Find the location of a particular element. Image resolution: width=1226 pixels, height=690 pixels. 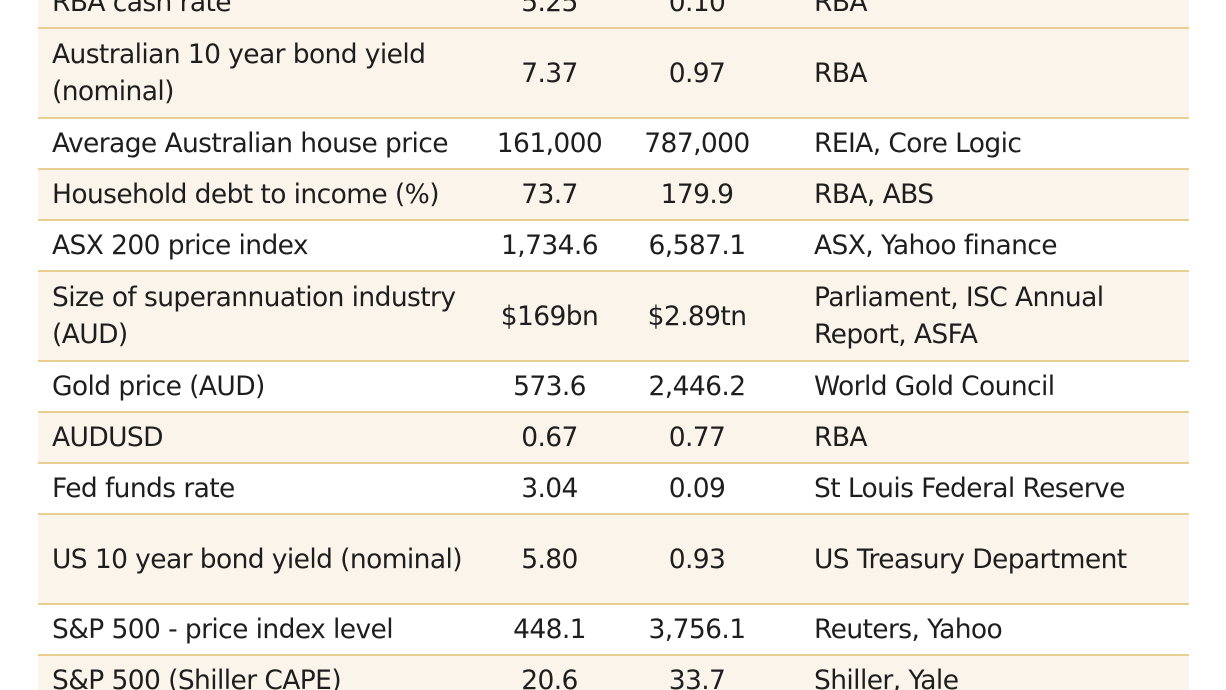

value-1-cell: 0.67 is located at coordinates (549, 438).